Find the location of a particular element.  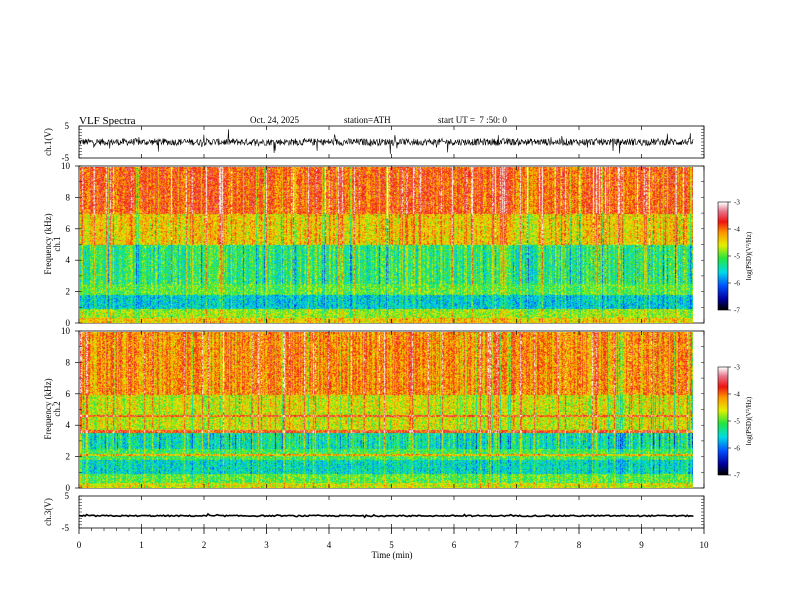

ch1-colorbar-ticks: -3 -4 -5 -6 -7 is located at coordinates (734, 257).